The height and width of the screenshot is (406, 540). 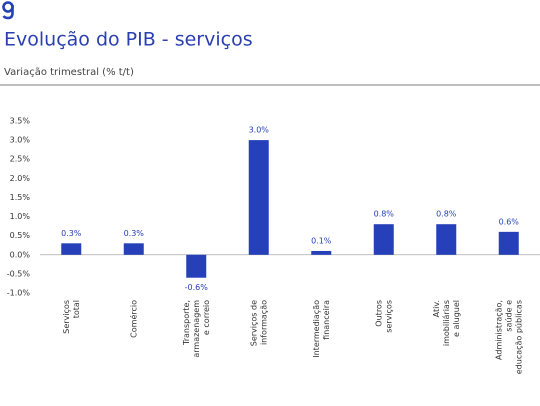 What do you see at coordinates (259, 130) in the screenshot?
I see `value-label: 3.0%` at bounding box center [259, 130].